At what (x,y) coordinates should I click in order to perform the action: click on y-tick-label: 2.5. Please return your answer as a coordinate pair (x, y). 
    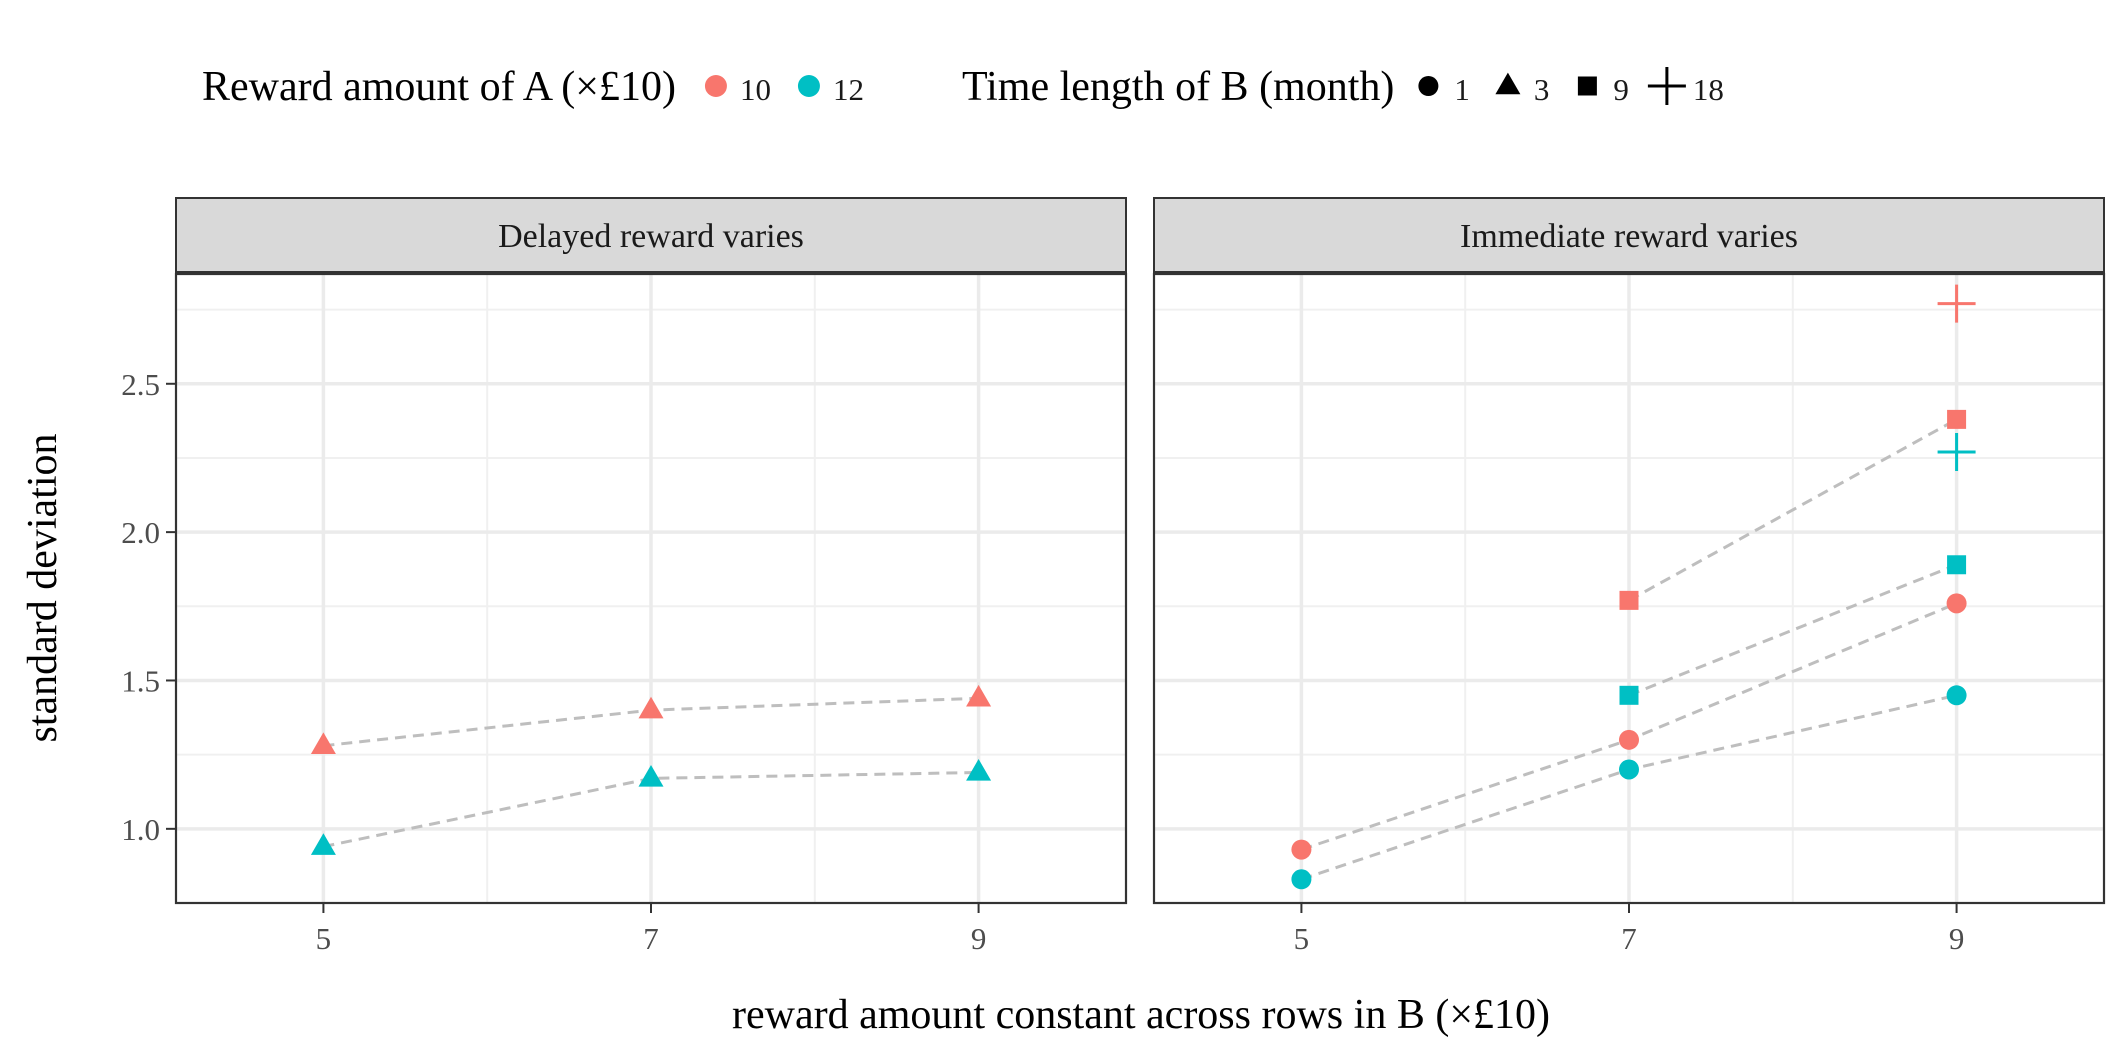
    Looking at the image, I should click on (140, 384).